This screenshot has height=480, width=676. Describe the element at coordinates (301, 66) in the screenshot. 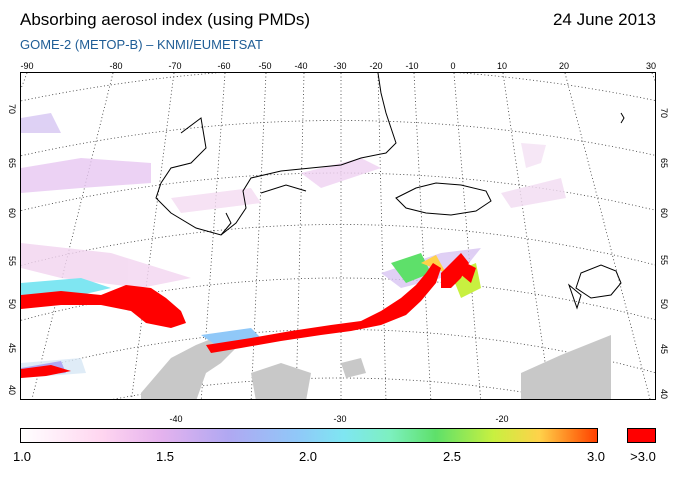

I see `top-lon-tick: -40` at that location.